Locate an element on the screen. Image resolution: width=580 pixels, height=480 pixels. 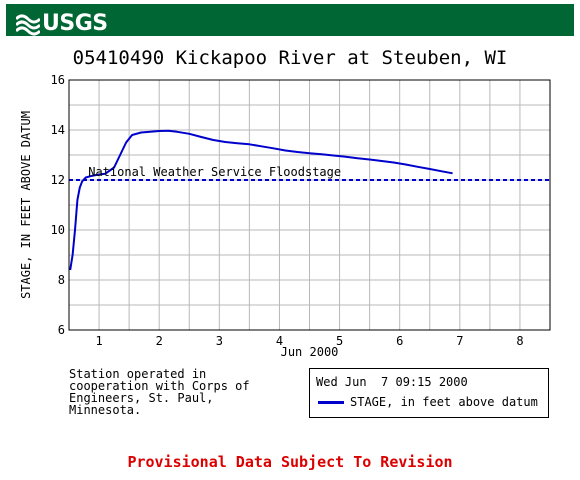
x-tick-label: 8 is located at coordinates (519, 341).